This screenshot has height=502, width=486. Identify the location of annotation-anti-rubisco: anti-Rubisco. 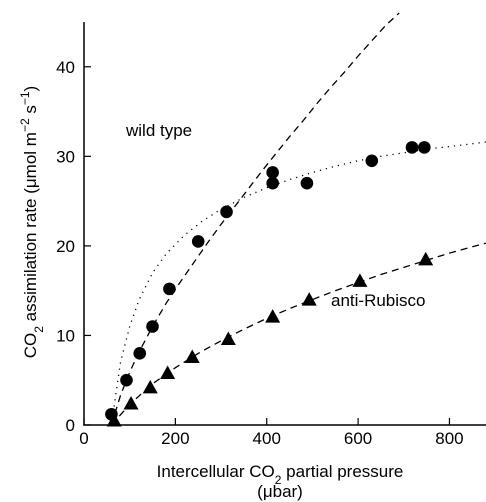
(378, 300).